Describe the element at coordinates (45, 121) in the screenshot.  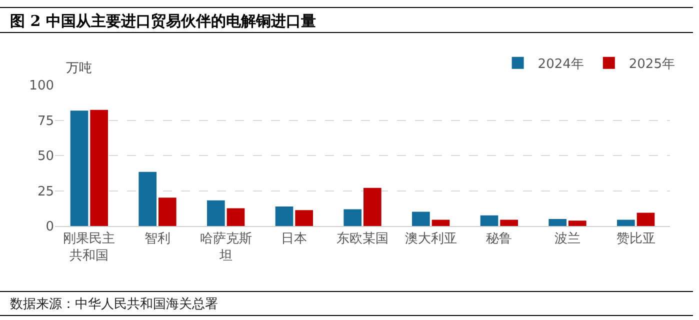
I see `y-tick-label: 75` at that location.